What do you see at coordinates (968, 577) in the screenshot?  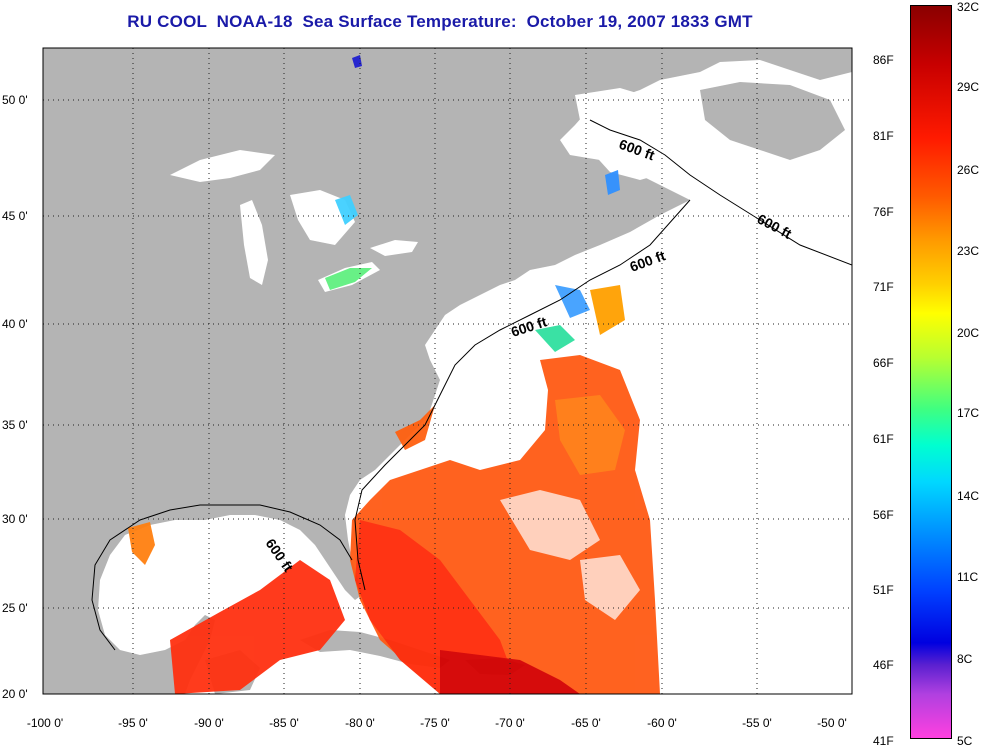 I see `colorbar-c-label: 11C` at bounding box center [968, 577].